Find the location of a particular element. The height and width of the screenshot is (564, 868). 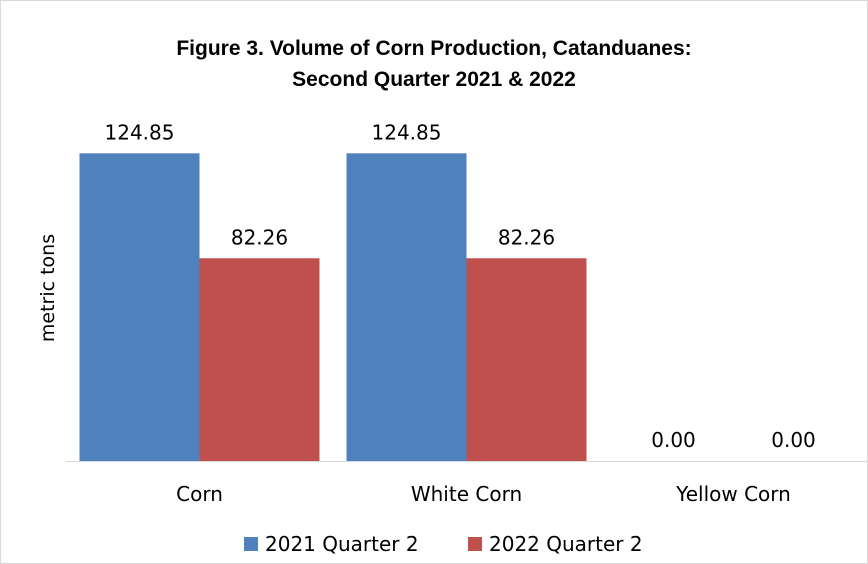

data-label-white-corn-series-1: 124.85 is located at coordinates (407, 132).